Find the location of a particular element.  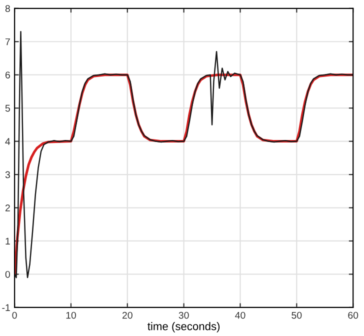

y-tick-label: 3 is located at coordinates (7, 174).